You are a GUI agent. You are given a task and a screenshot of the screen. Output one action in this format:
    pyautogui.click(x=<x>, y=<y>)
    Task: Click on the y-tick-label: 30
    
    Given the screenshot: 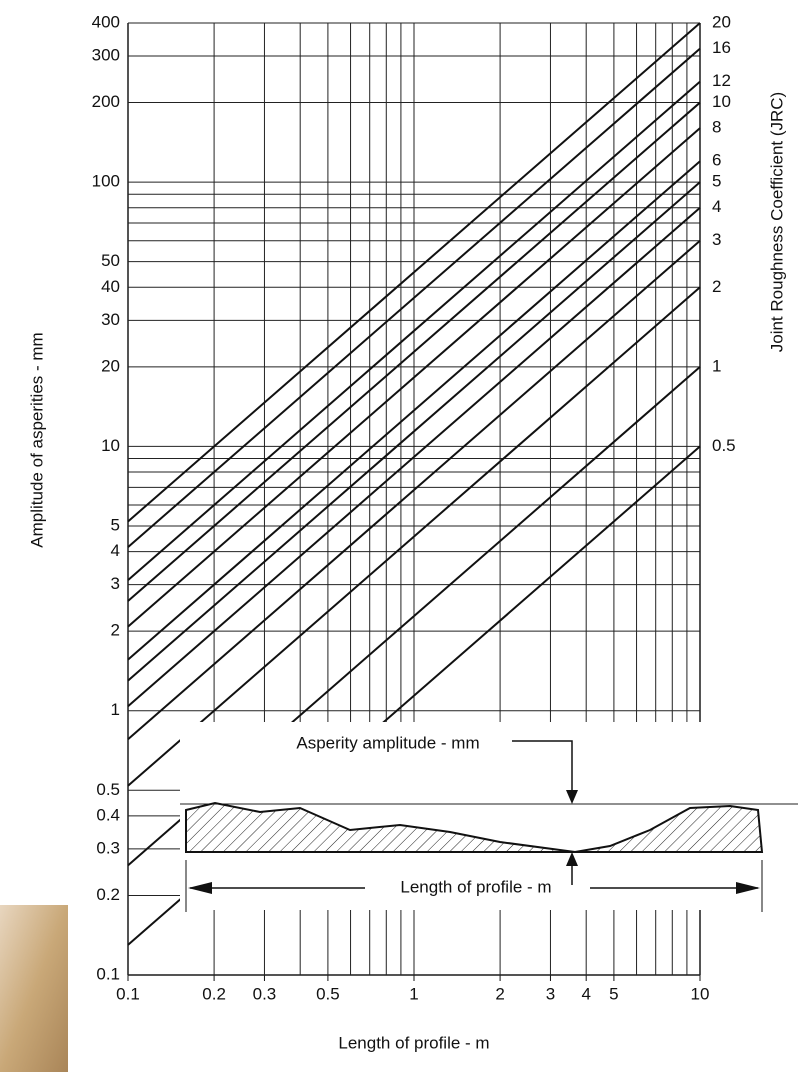 What is the action you would take?
    pyautogui.click(x=110, y=319)
    